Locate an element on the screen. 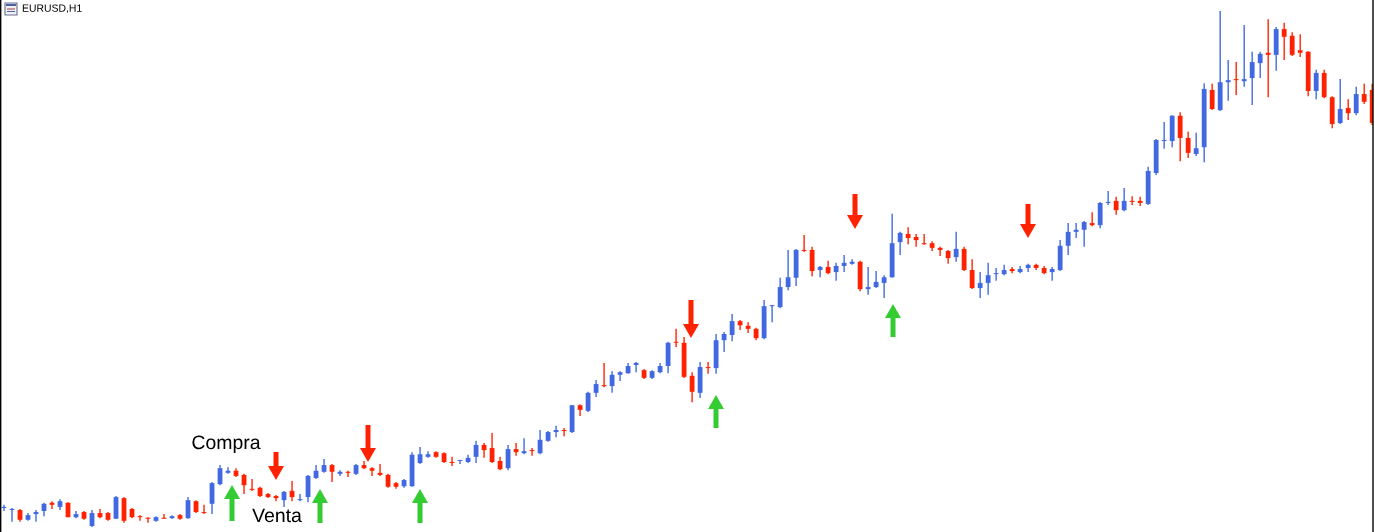 The height and width of the screenshot is (532, 1375). annotation: Compra is located at coordinates (226, 444).